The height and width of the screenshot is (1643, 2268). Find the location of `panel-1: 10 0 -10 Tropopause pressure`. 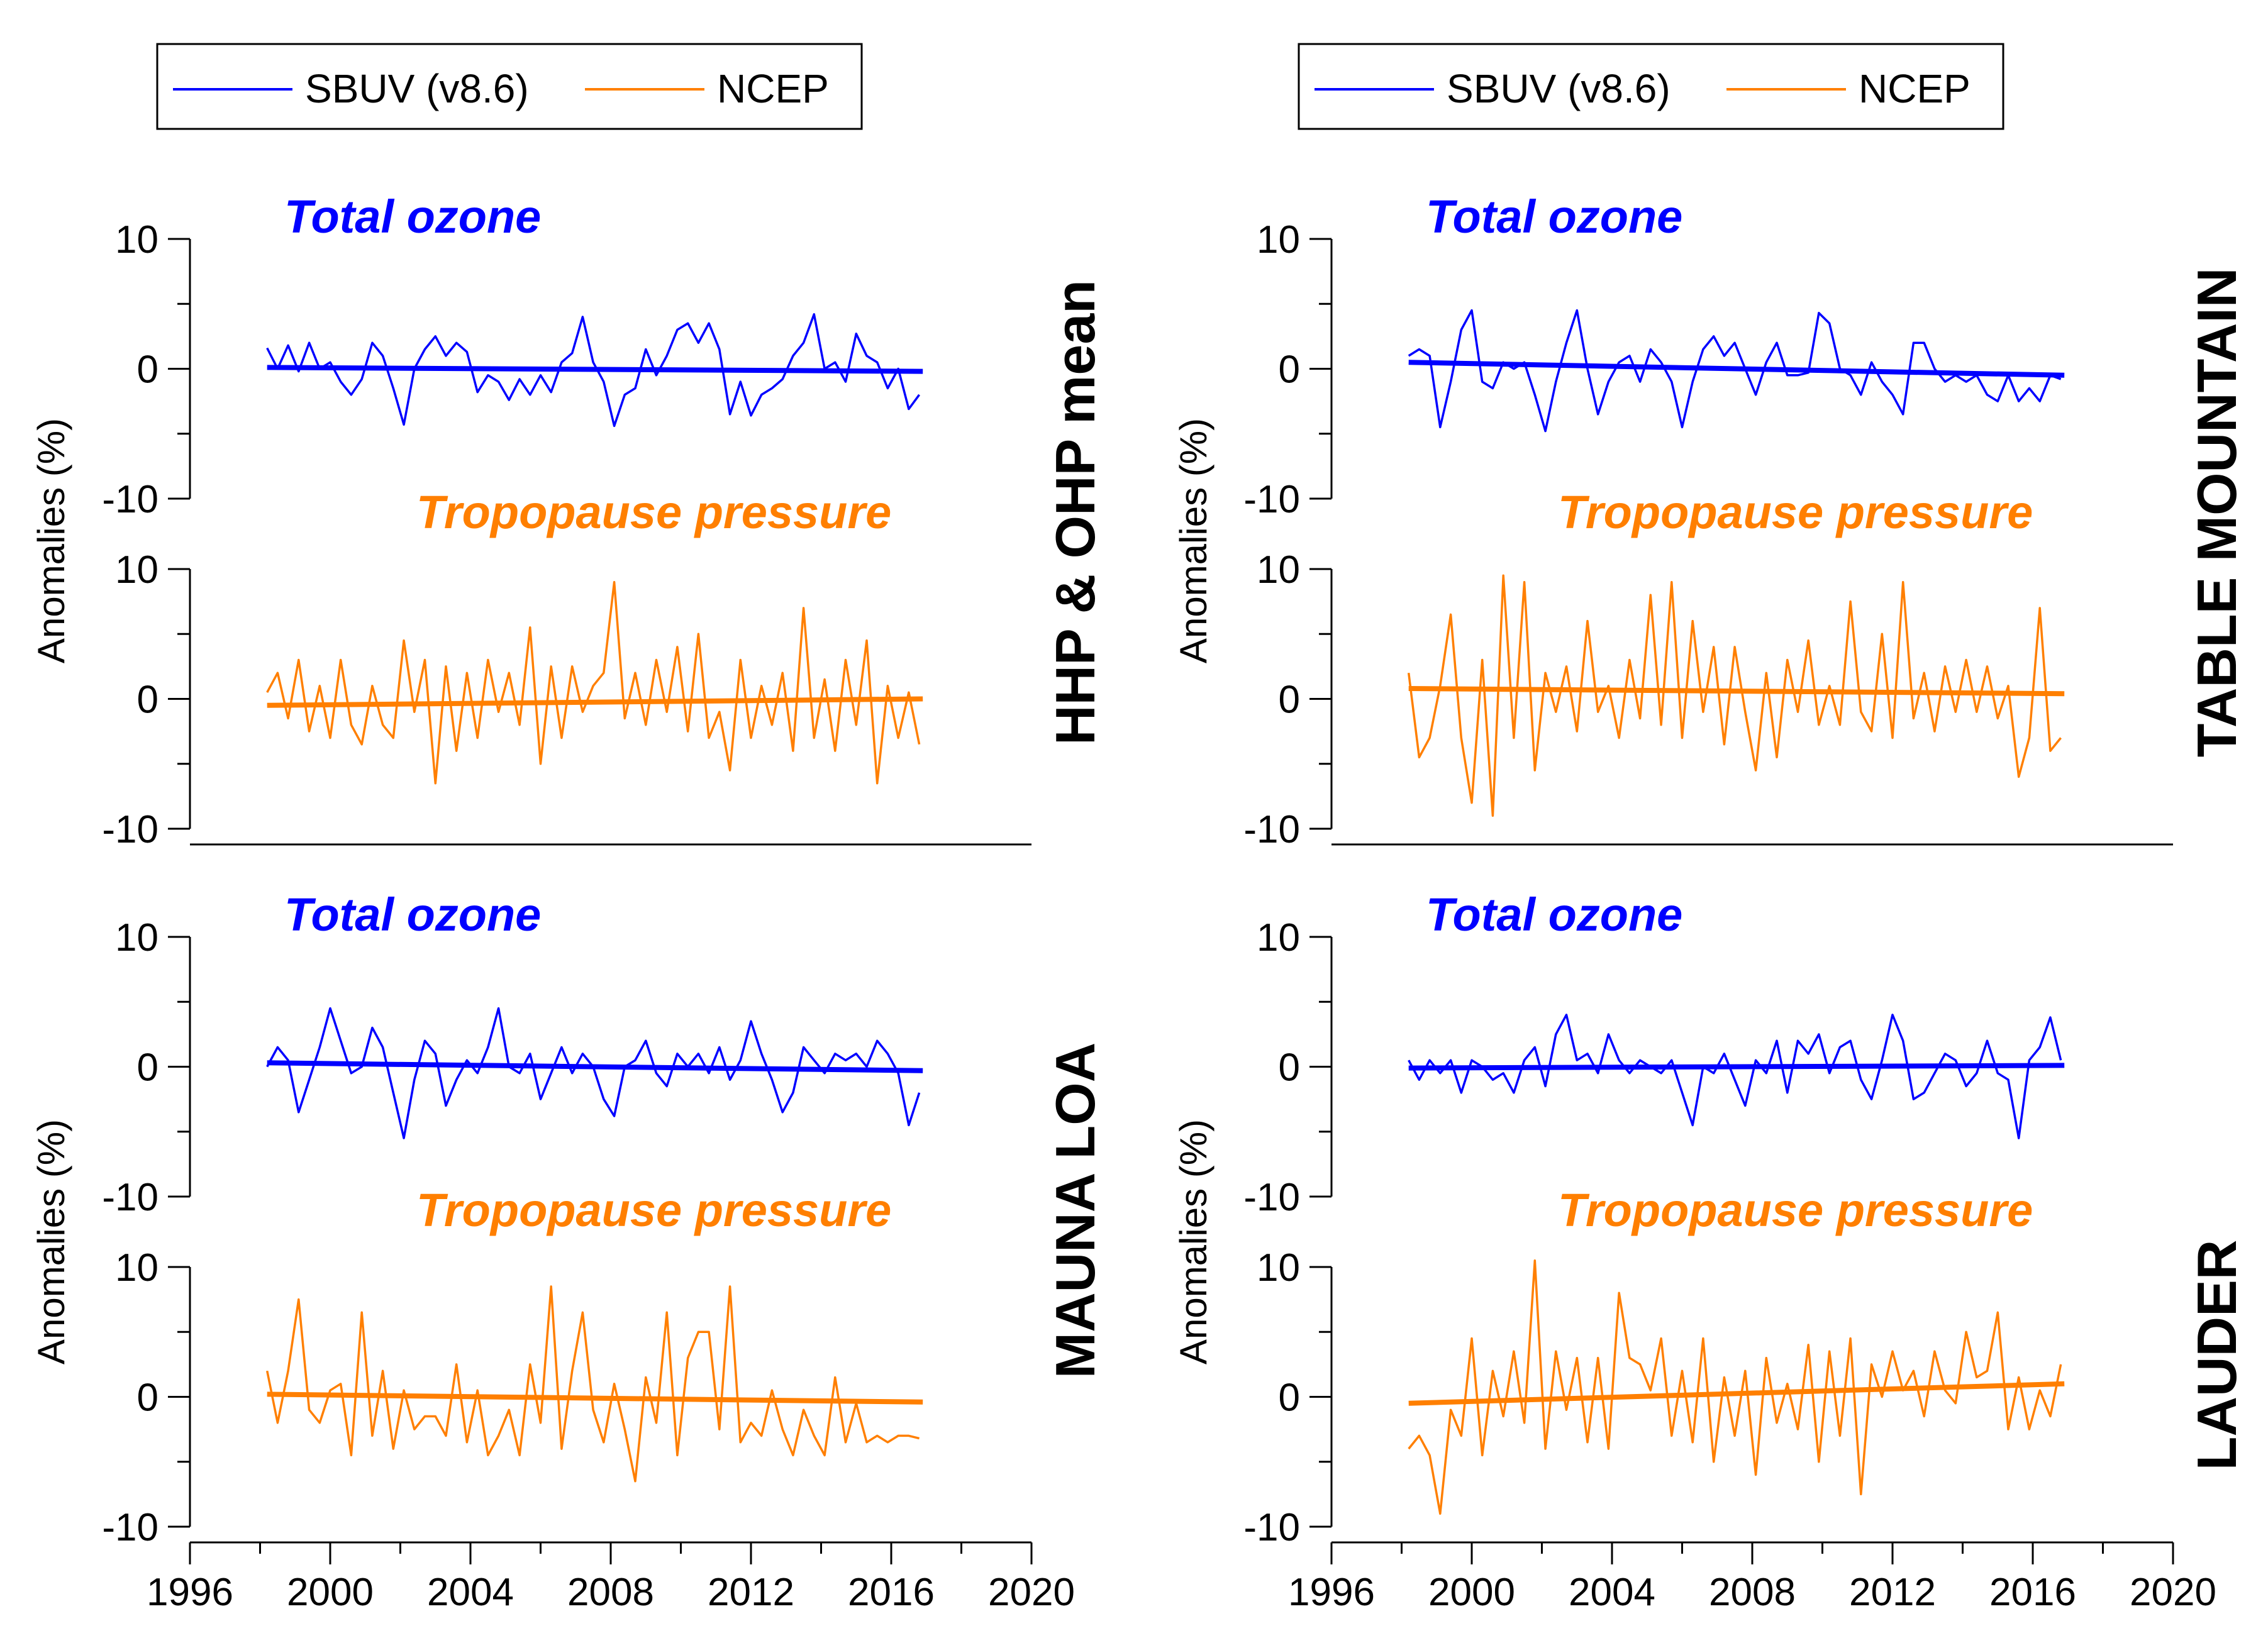

panel-1: 10 0 -10 Tropopause pressure is located at coordinates (566, 668).